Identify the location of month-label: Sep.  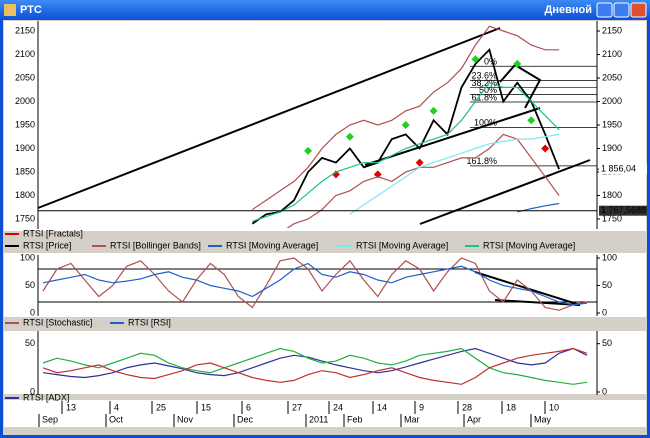
(50, 419).